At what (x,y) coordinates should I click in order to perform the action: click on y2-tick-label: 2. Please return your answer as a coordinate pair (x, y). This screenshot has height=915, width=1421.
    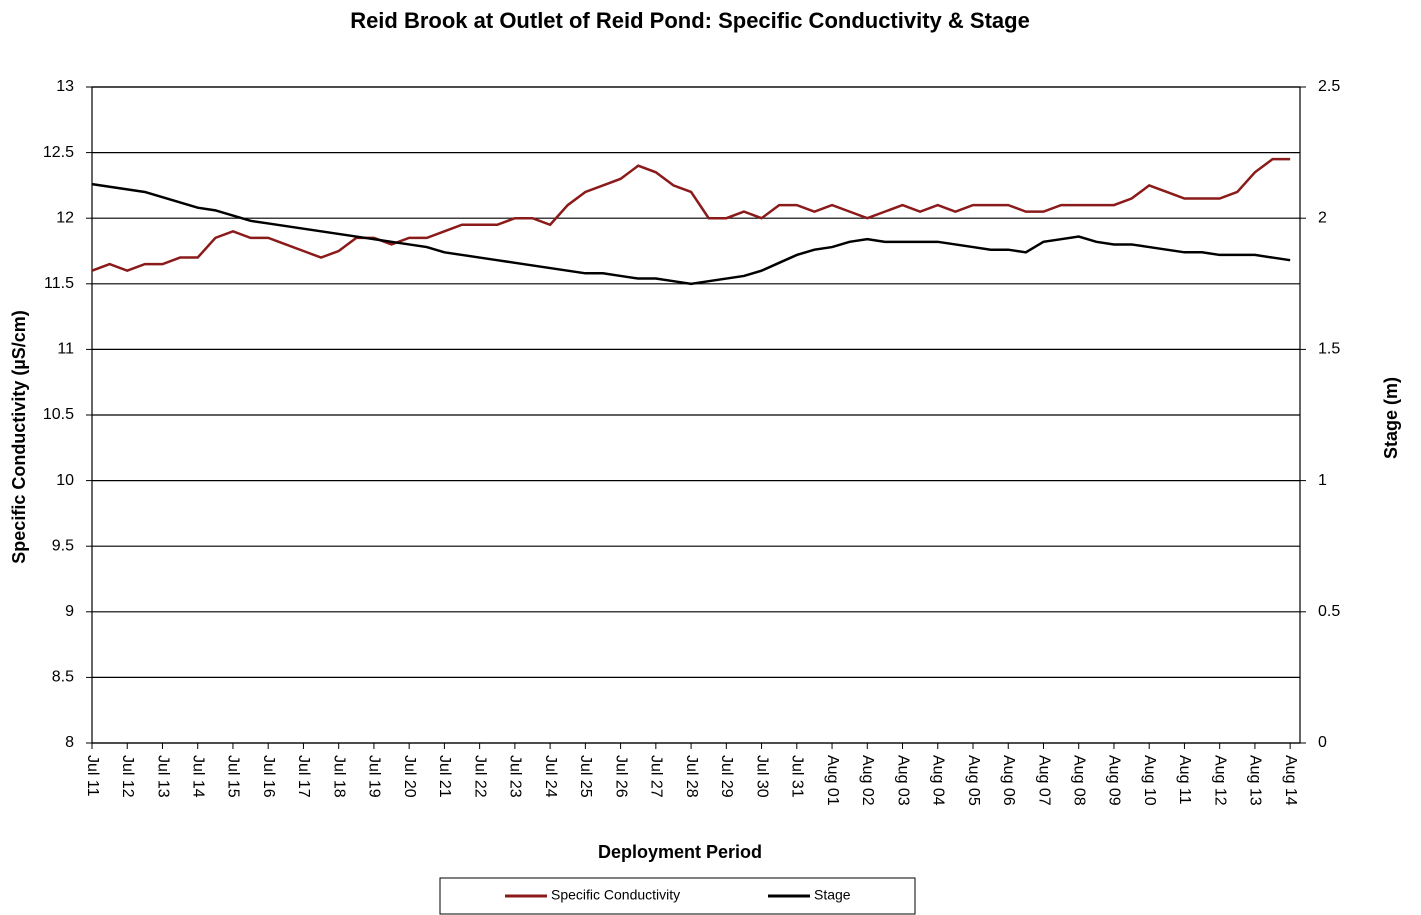
    Looking at the image, I should click on (1322, 217).